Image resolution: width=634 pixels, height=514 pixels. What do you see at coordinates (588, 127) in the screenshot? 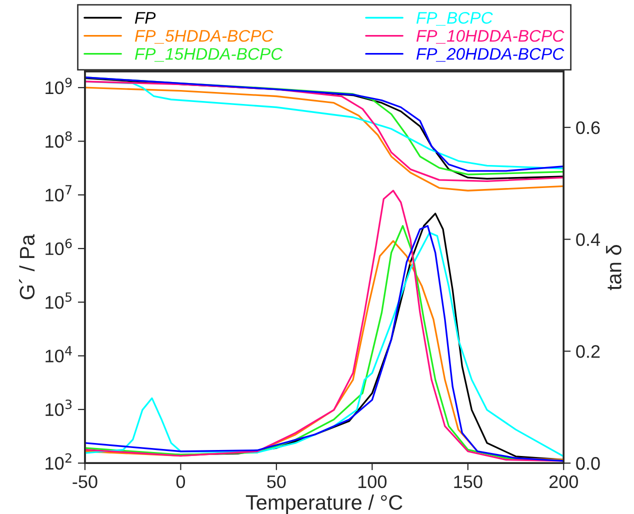
I see `y2-tick-label: 0.6` at bounding box center [588, 127].